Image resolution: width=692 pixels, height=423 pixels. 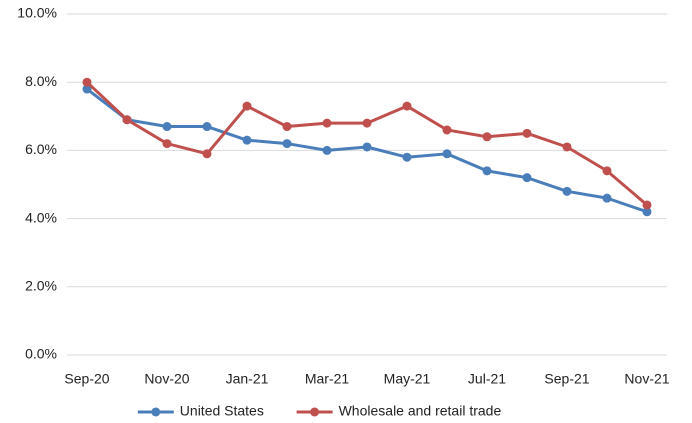 I want to click on y-tick-label: 4.0%, so click(x=41, y=217).